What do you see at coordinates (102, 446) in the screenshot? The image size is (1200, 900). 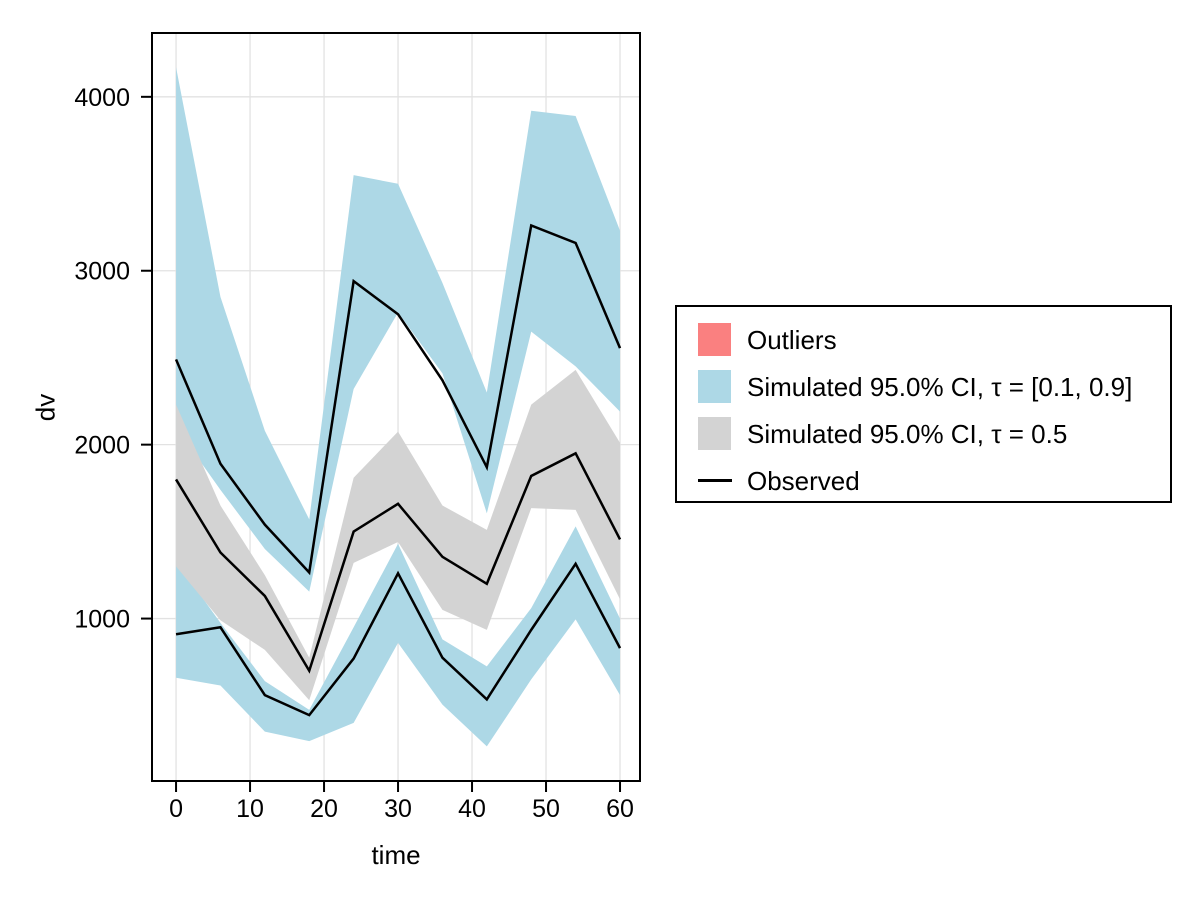 I see `y-tick-label: 2000` at bounding box center [102, 446].